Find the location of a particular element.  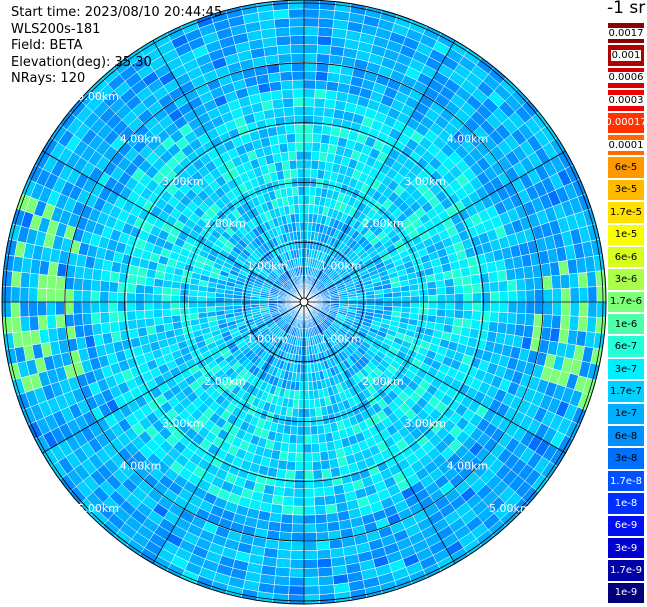

colorbar-swatch: 3e-5 is located at coordinates (626, 190).